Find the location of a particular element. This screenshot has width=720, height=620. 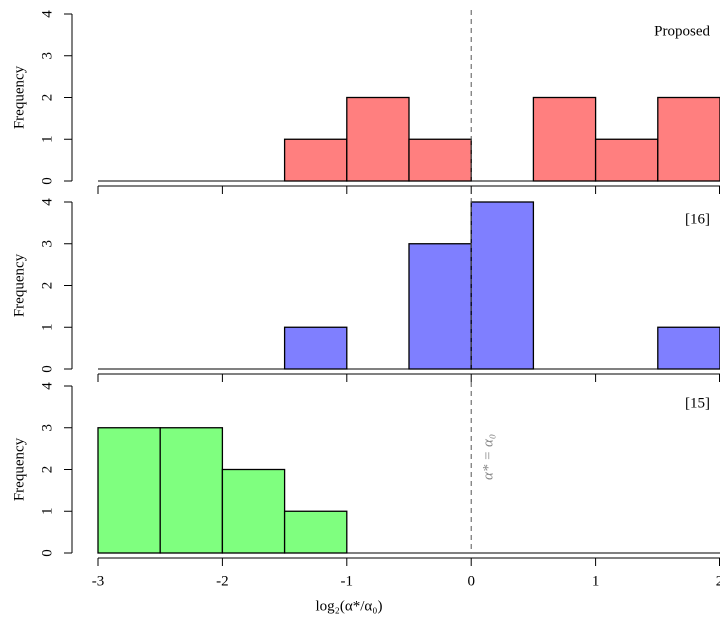

x-tick-label: -1 is located at coordinates (347, 581).